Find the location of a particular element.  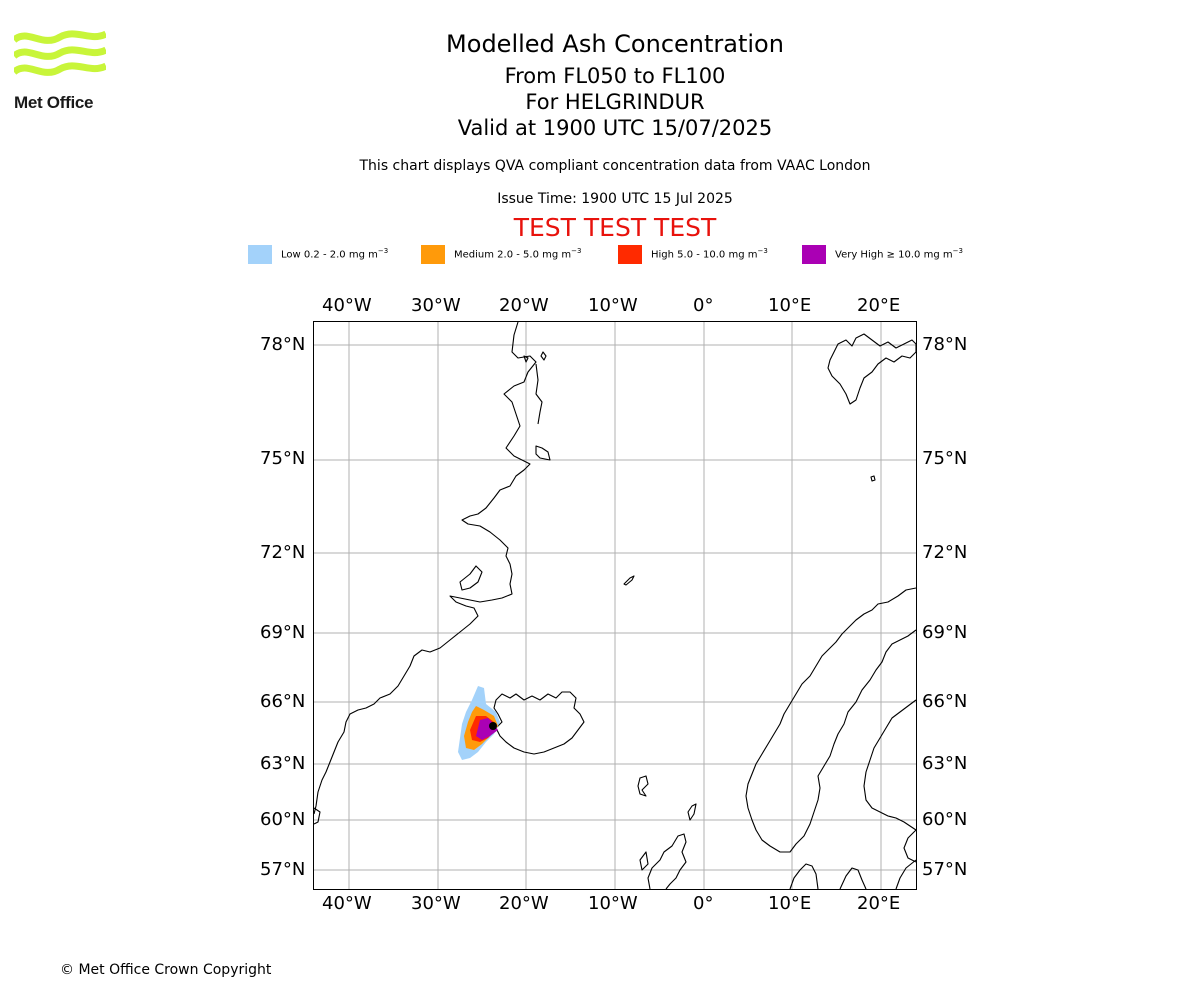

legend-label-very-high: Very High ≥ 10.0 mg m is located at coordinates (894, 255).